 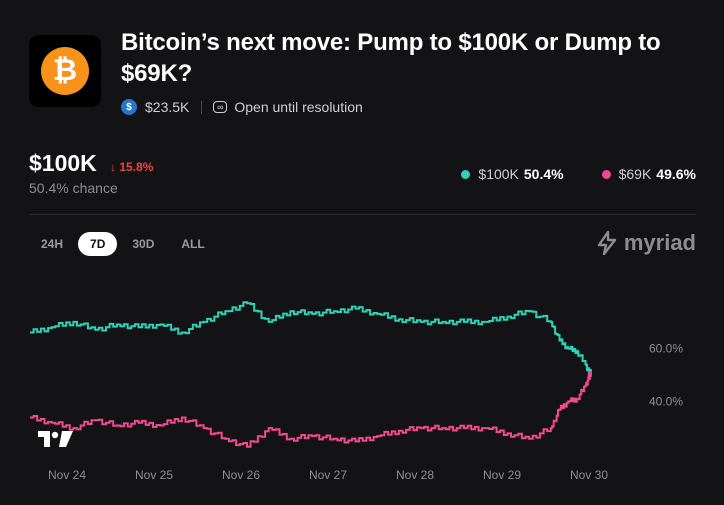 I want to click on legend-value-100k: 50.4%, so click(x=543, y=174).